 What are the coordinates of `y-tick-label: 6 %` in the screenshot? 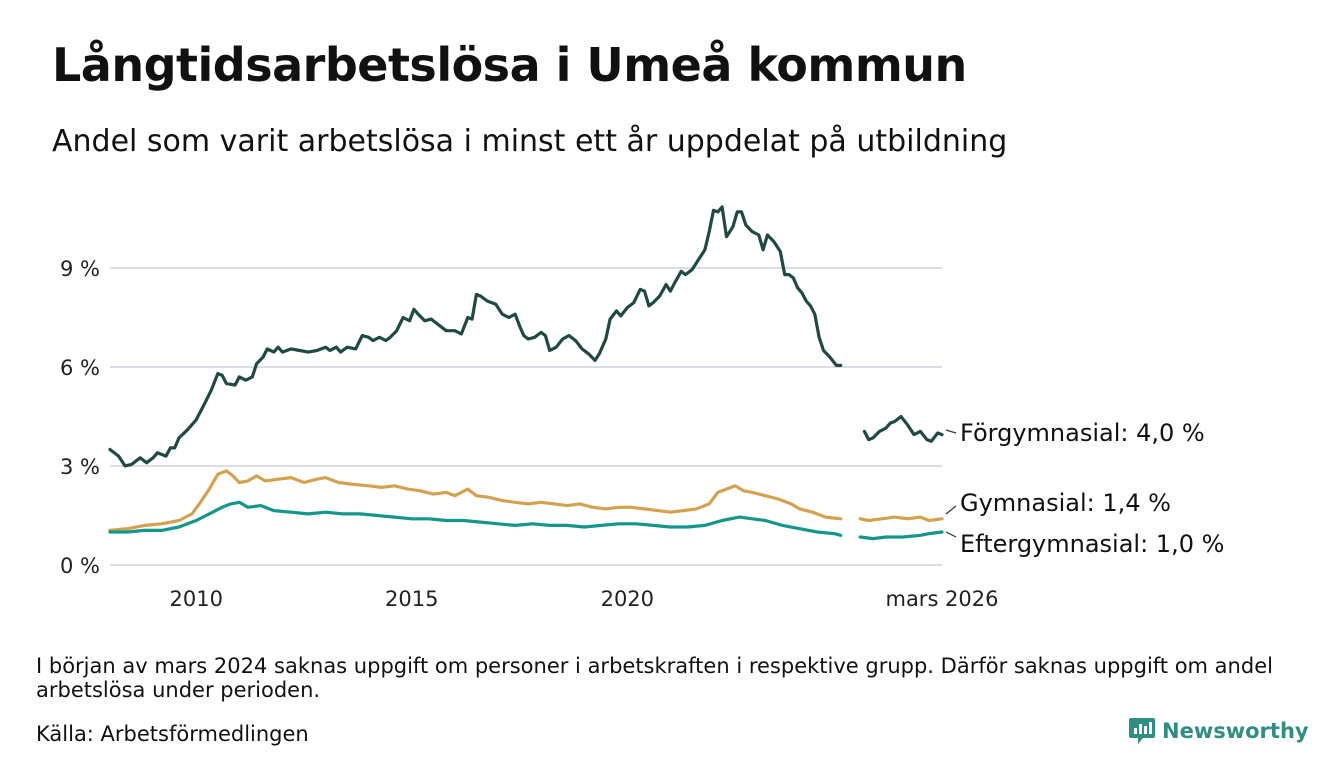 It's located at (80, 368).